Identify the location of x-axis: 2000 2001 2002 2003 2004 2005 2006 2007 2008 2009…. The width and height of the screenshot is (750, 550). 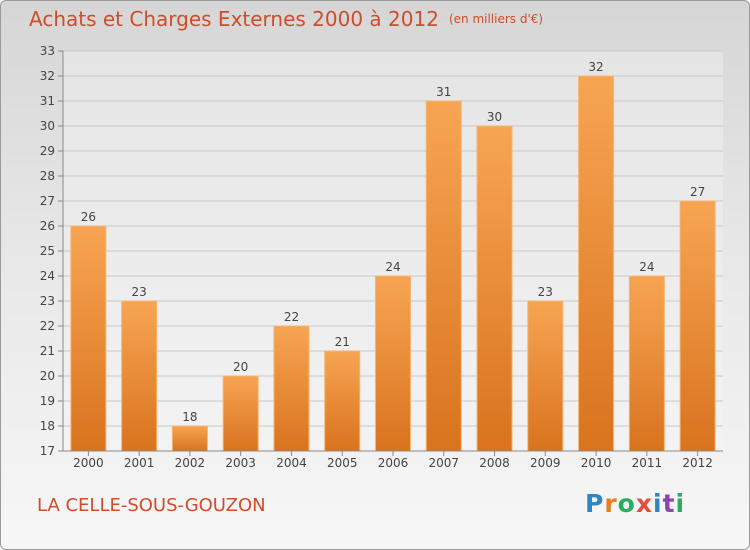
(393, 460).